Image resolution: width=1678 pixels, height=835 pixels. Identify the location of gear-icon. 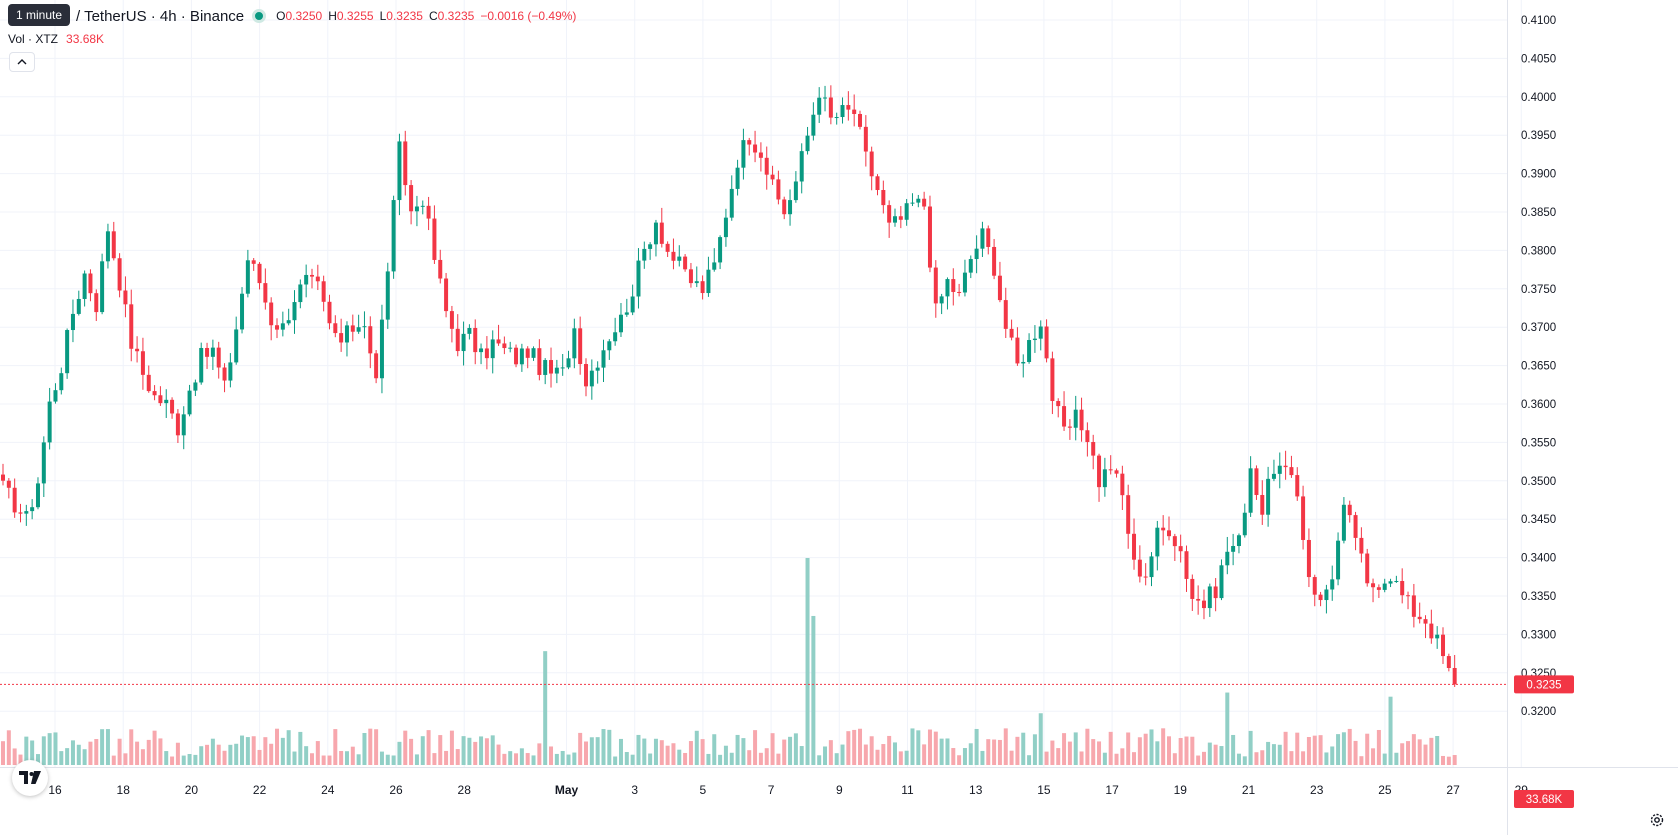
(1657, 820).